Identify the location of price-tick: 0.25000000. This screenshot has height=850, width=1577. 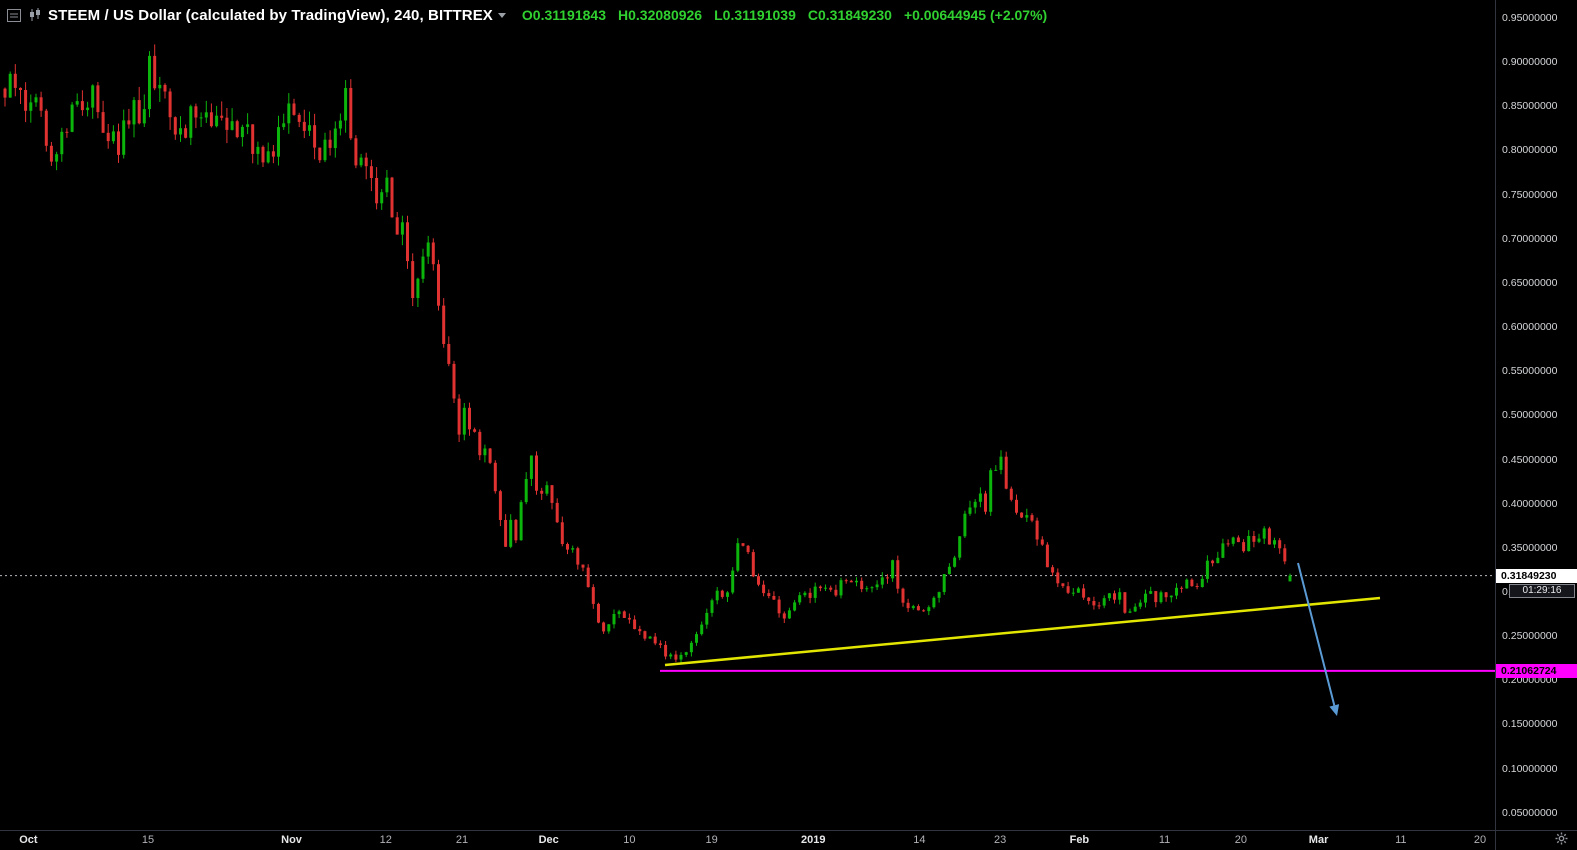
(1530, 636).